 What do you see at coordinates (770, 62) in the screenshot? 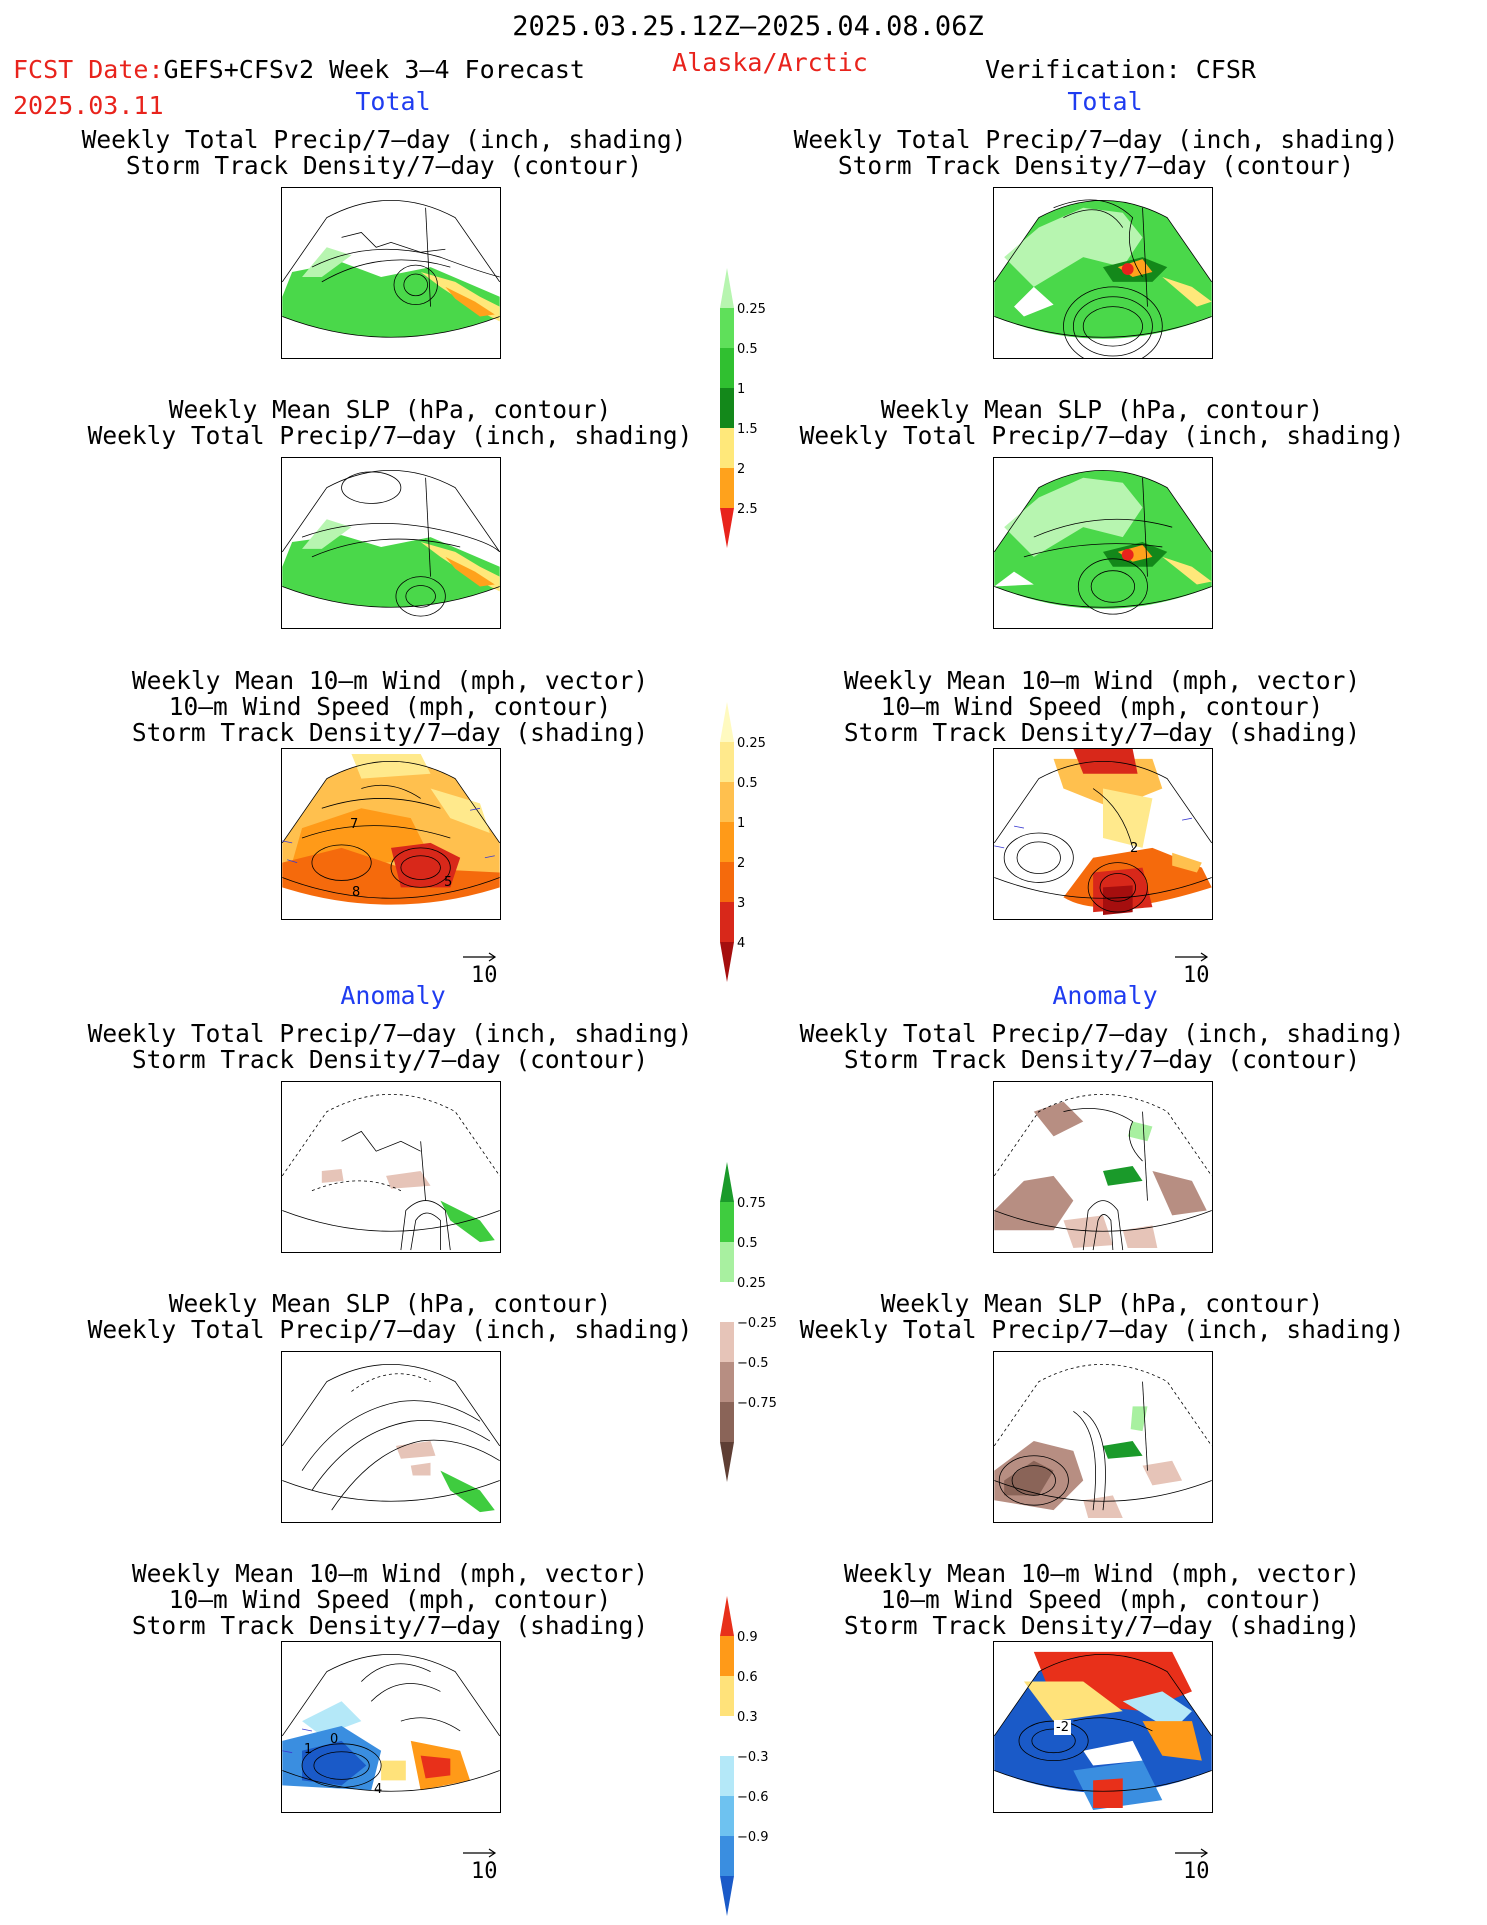
I see `region-label: Alaska/Arctic` at bounding box center [770, 62].